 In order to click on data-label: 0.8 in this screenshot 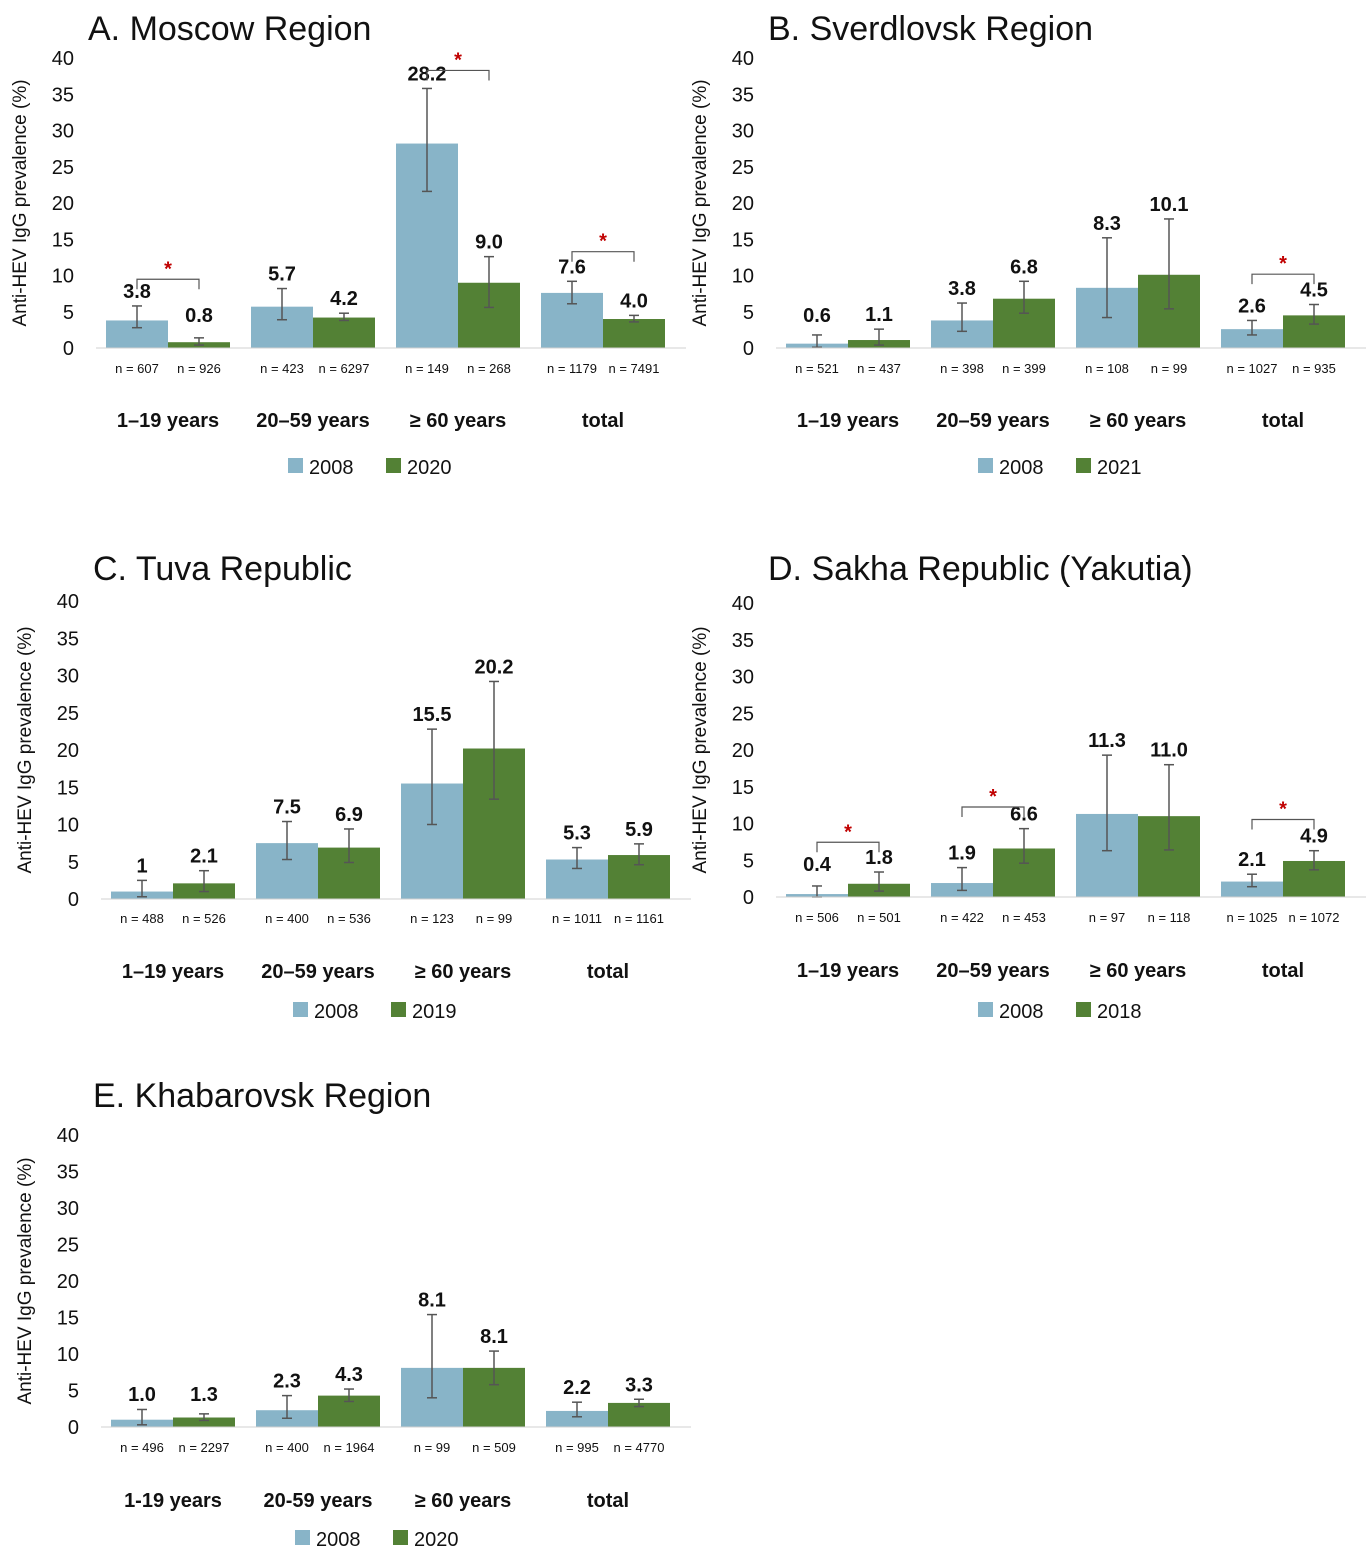, I will do `click(199, 316)`.